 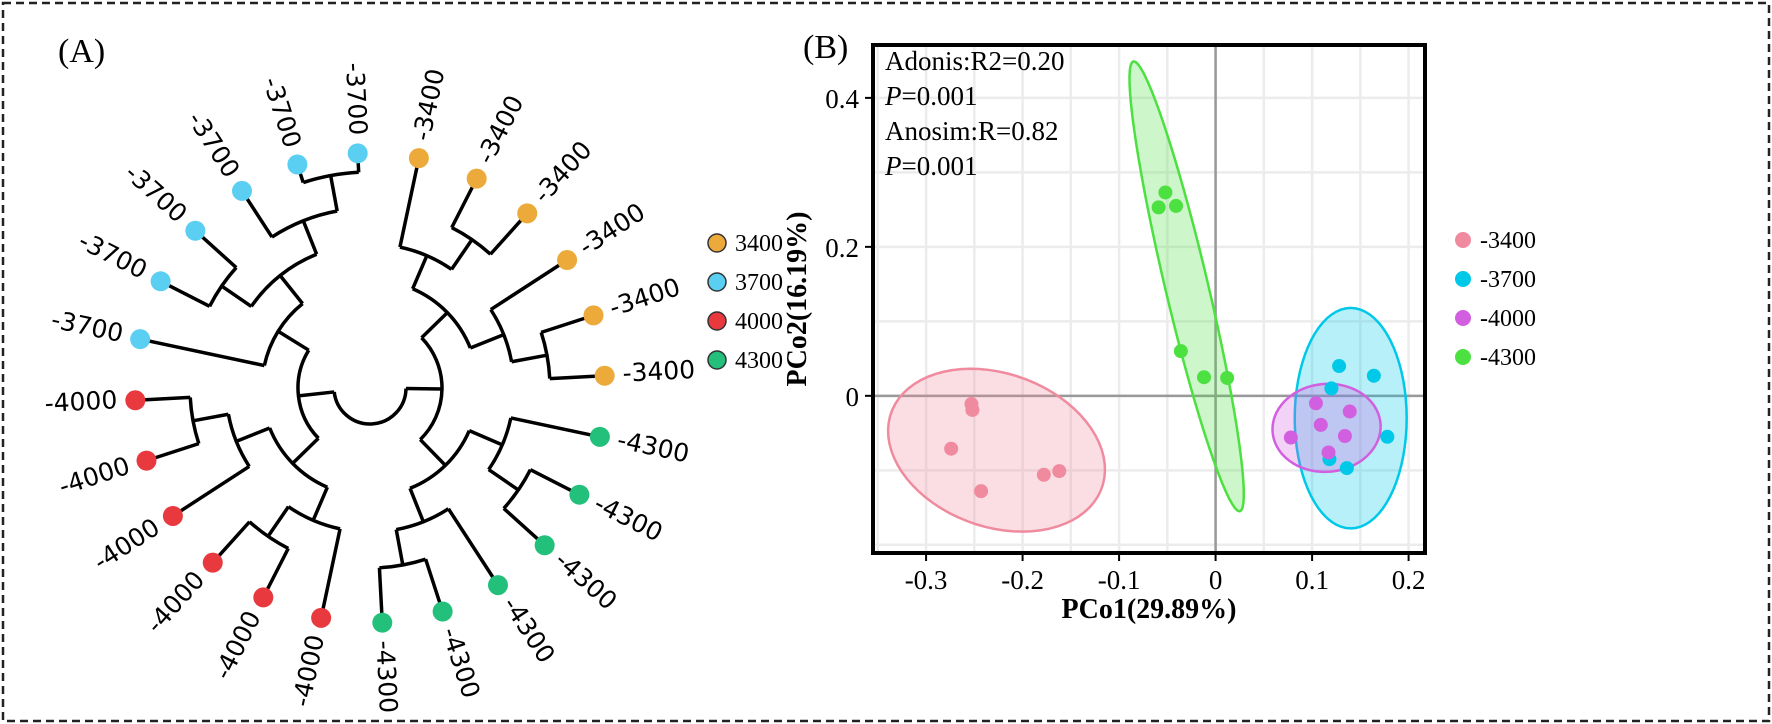 I want to click on adonis-r2: Adonis:R2=0.20, so click(x=975, y=61).